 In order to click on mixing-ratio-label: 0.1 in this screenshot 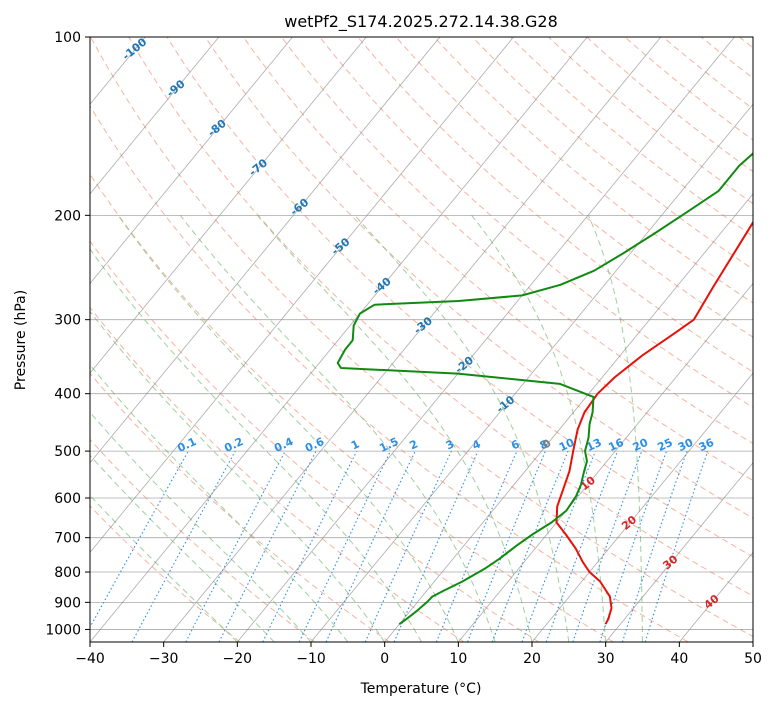, I will do `click(186, 445)`.